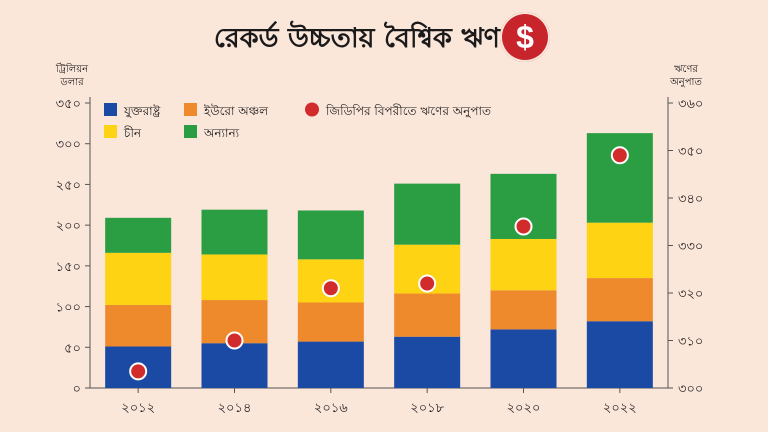 This screenshot has width=768, height=432. What do you see at coordinates (312, 109) in the screenshot?
I see `legend-swatch-ratio` at bounding box center [312, 109].